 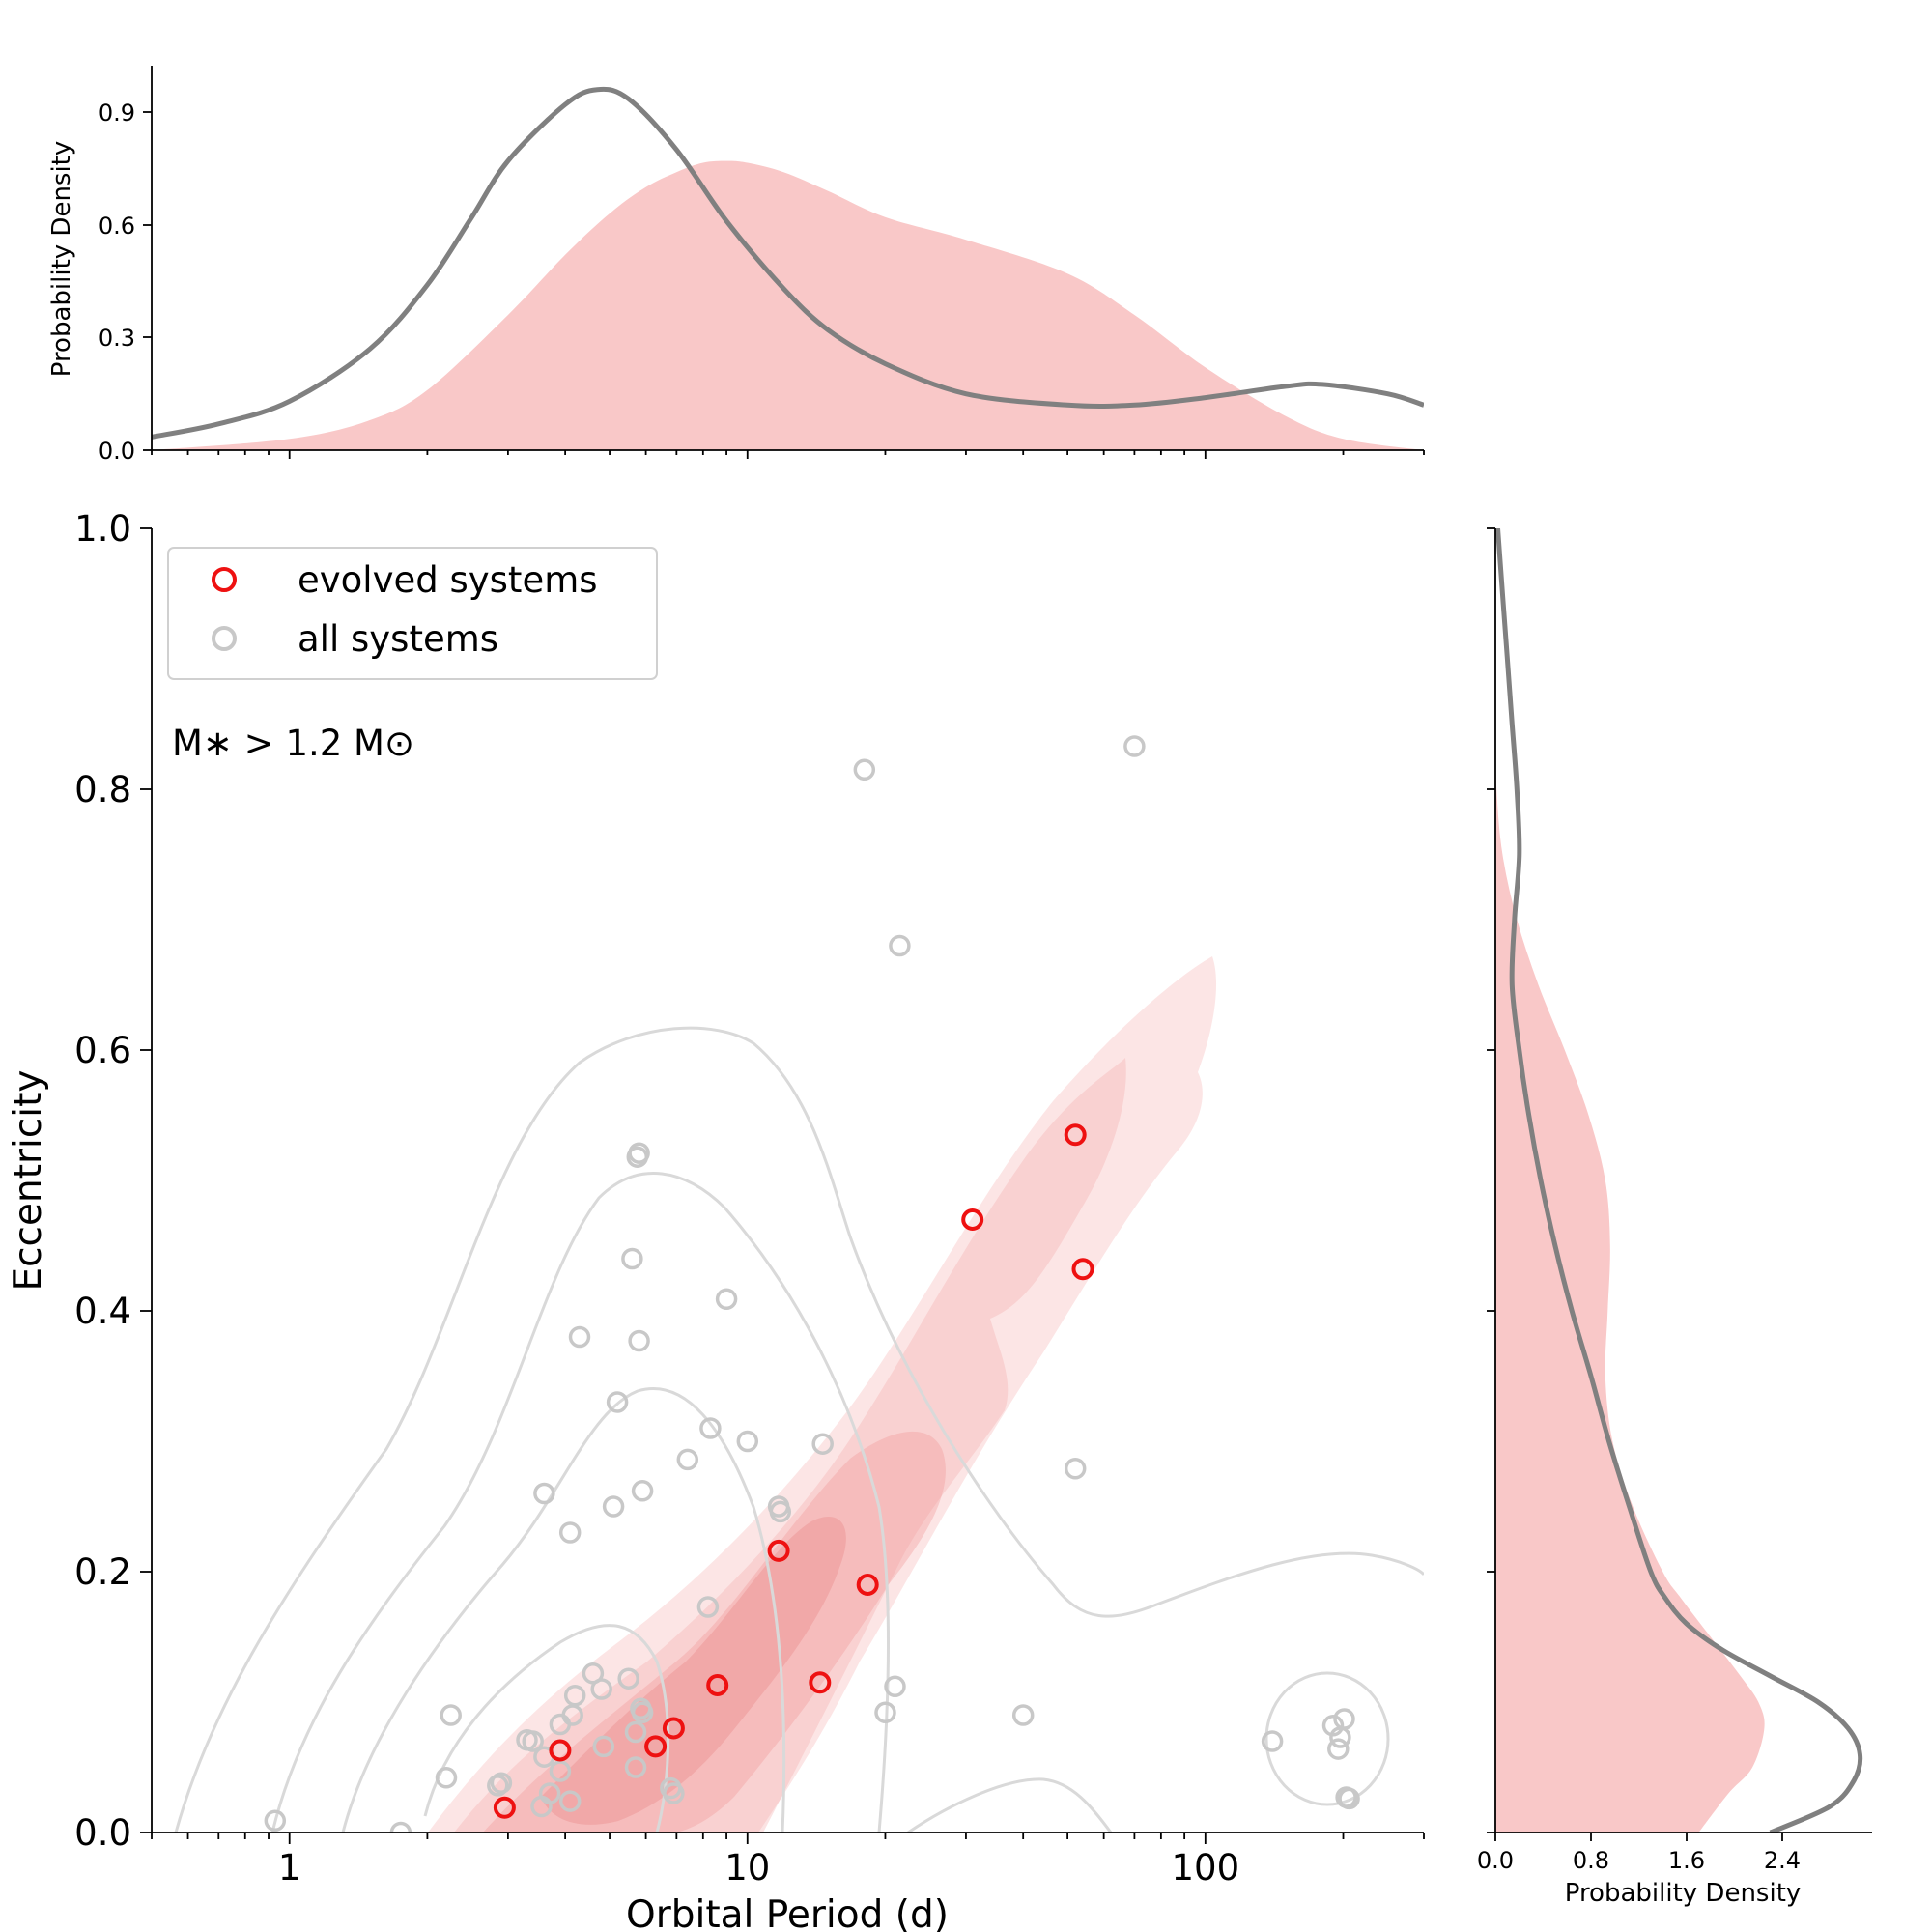 What do you see at coordinates (1674, 1217) in the screenshot?
I see `right-marginal-panel: 0.0 0.8 1.6 2.4 Probability Density` at bounding box center [1674, 1217].